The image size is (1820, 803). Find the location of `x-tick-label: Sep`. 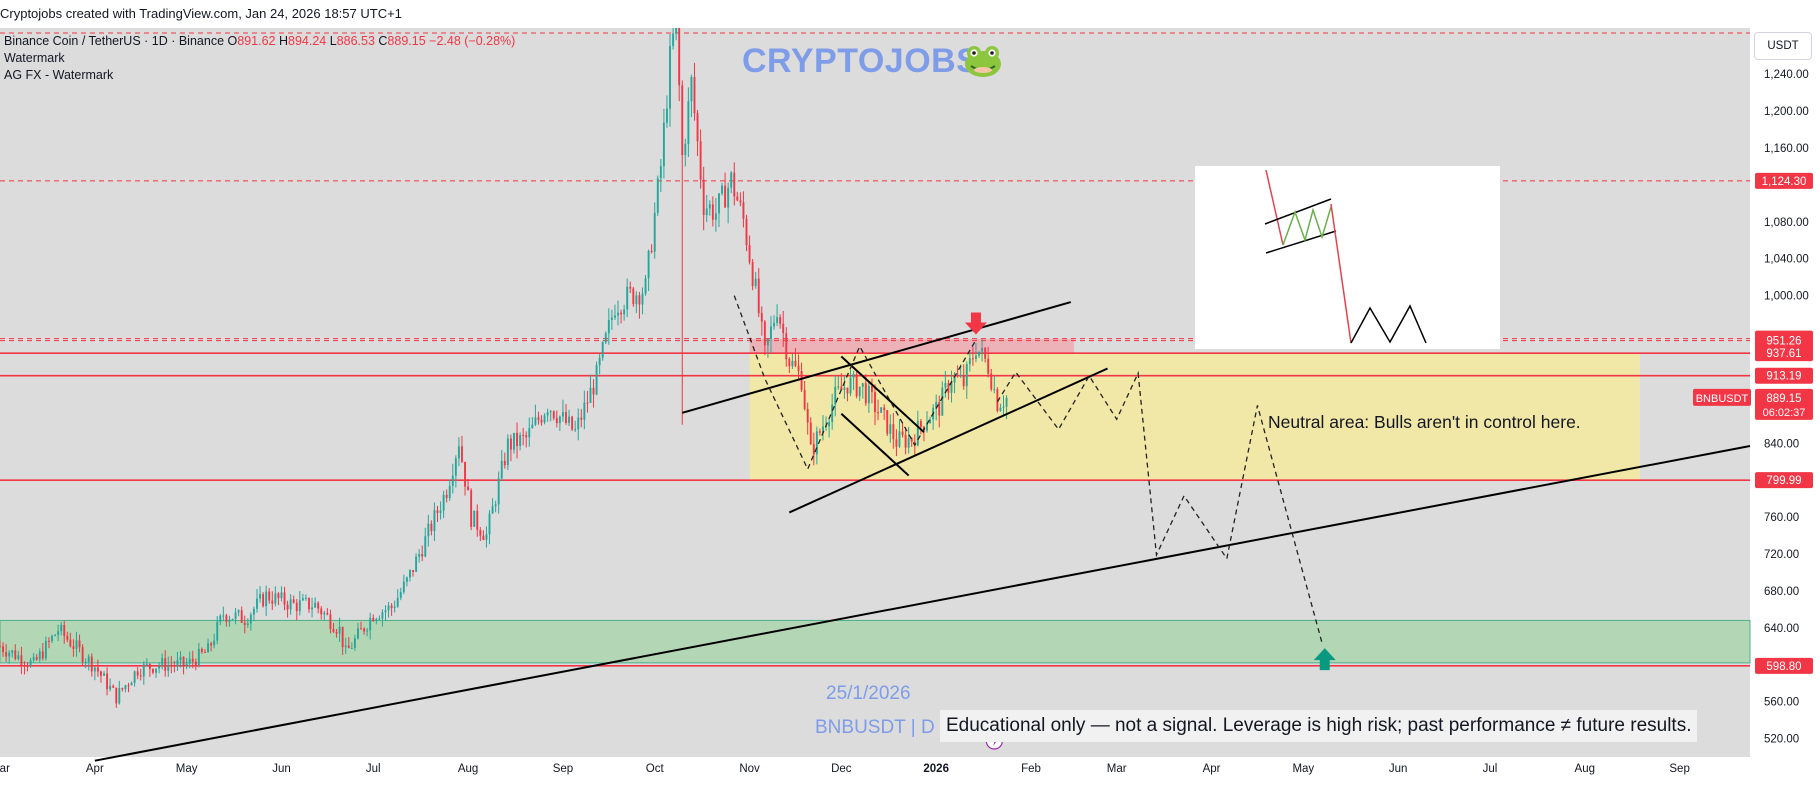

x-tick-label: Sep is located at coordinates (1679, 769).